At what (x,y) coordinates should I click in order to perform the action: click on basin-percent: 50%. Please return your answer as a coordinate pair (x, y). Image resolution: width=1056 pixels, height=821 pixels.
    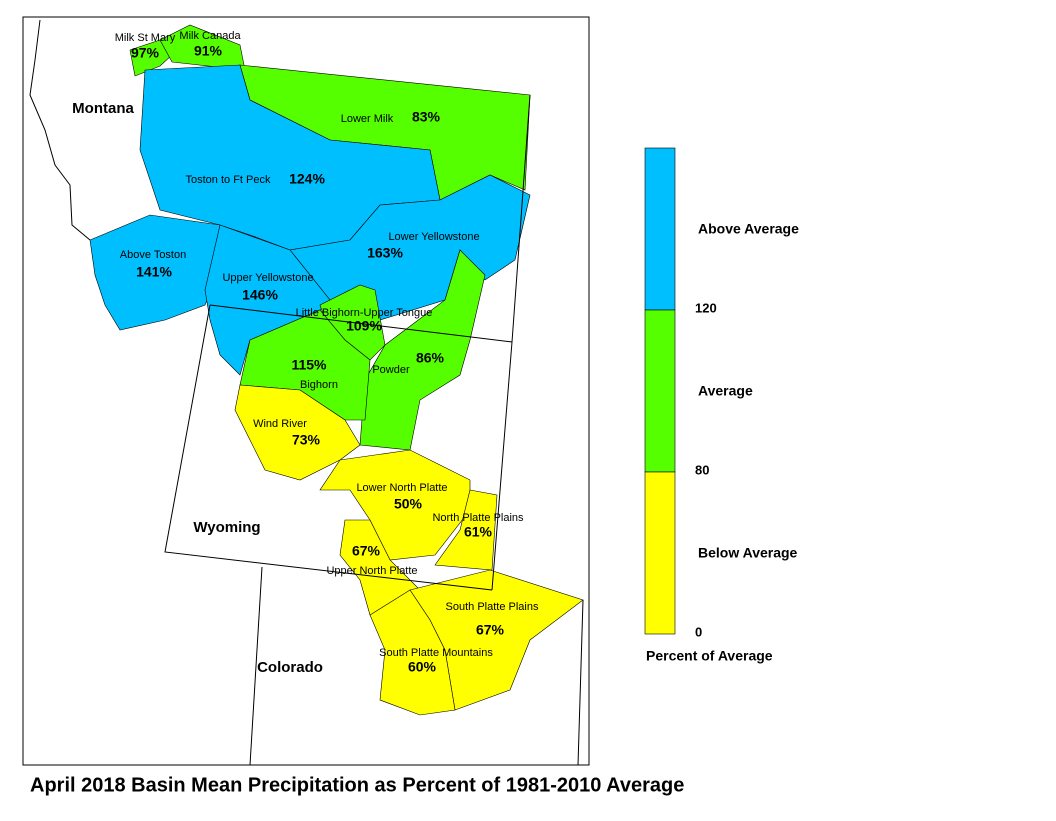
    Looking at the image, I should click on (408, 504).